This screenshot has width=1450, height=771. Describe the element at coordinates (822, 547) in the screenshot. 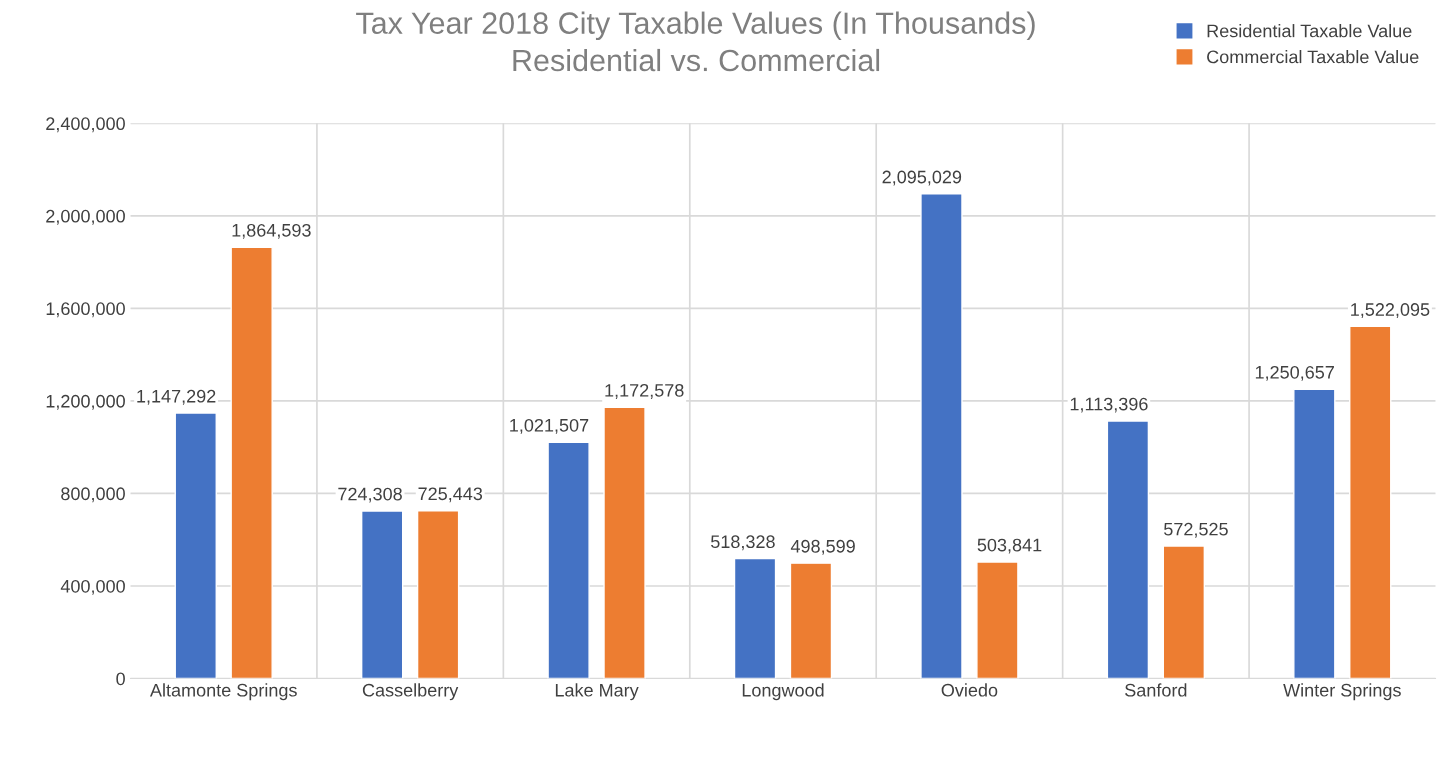

I see `data-label: 498,599` at that location.